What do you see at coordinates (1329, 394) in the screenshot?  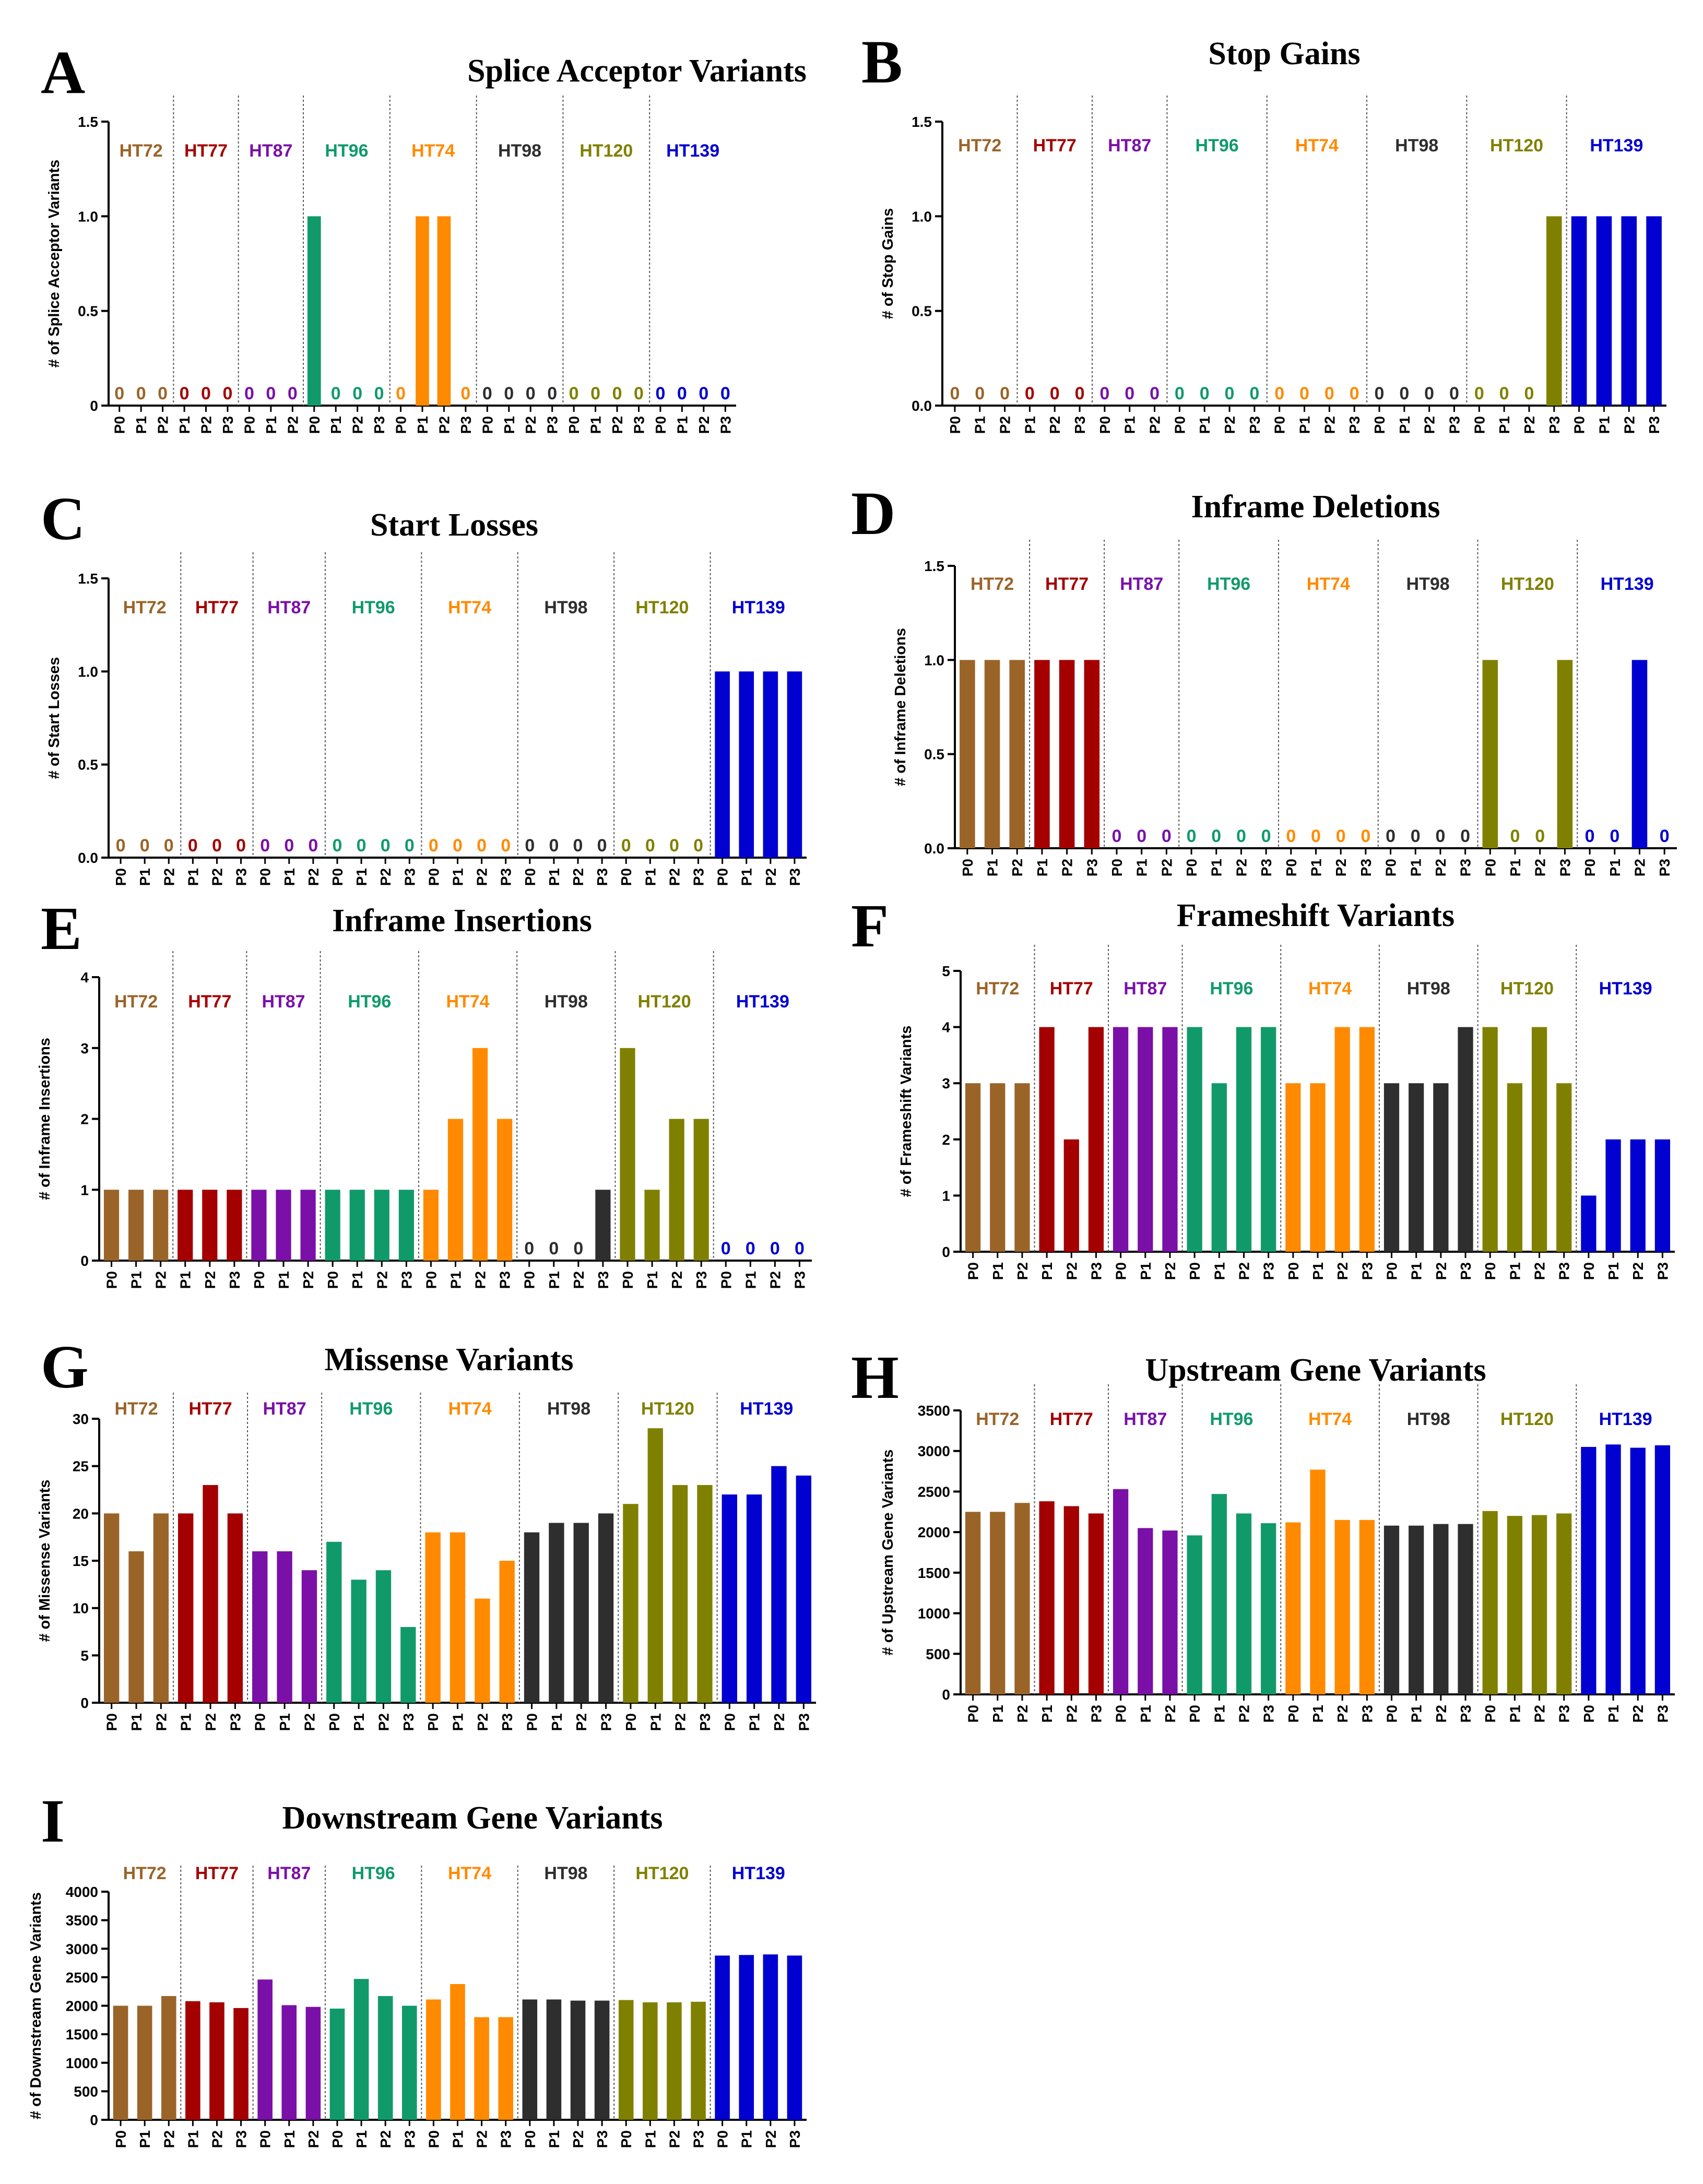 I see `zero-label-HT74-P2: 0` at bounding box center [1329, 394].